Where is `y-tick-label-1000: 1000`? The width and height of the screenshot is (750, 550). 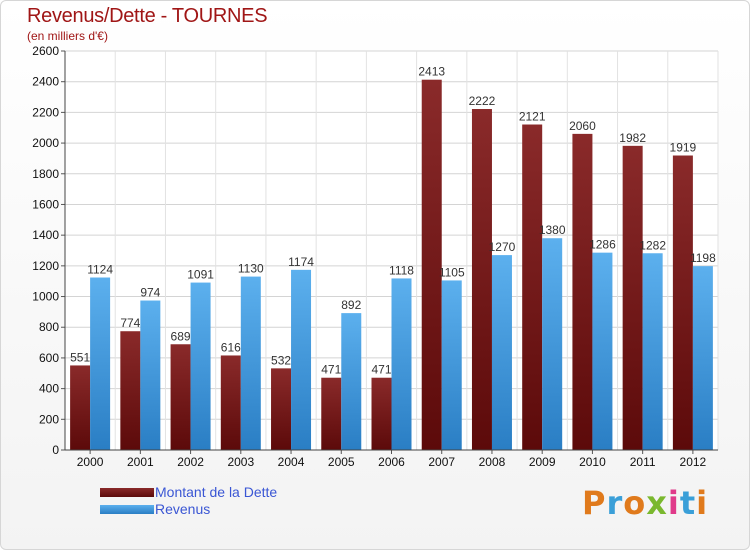 y-tick-label-1000: 1000 is located at coordinates (45, 297).